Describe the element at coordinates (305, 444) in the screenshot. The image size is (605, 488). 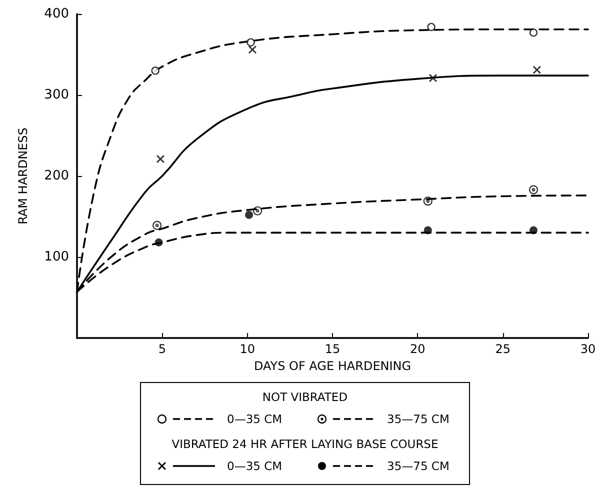
I see `text: VIBRATED 24 HR AFTER LAYING BASE COURSE` at that location.